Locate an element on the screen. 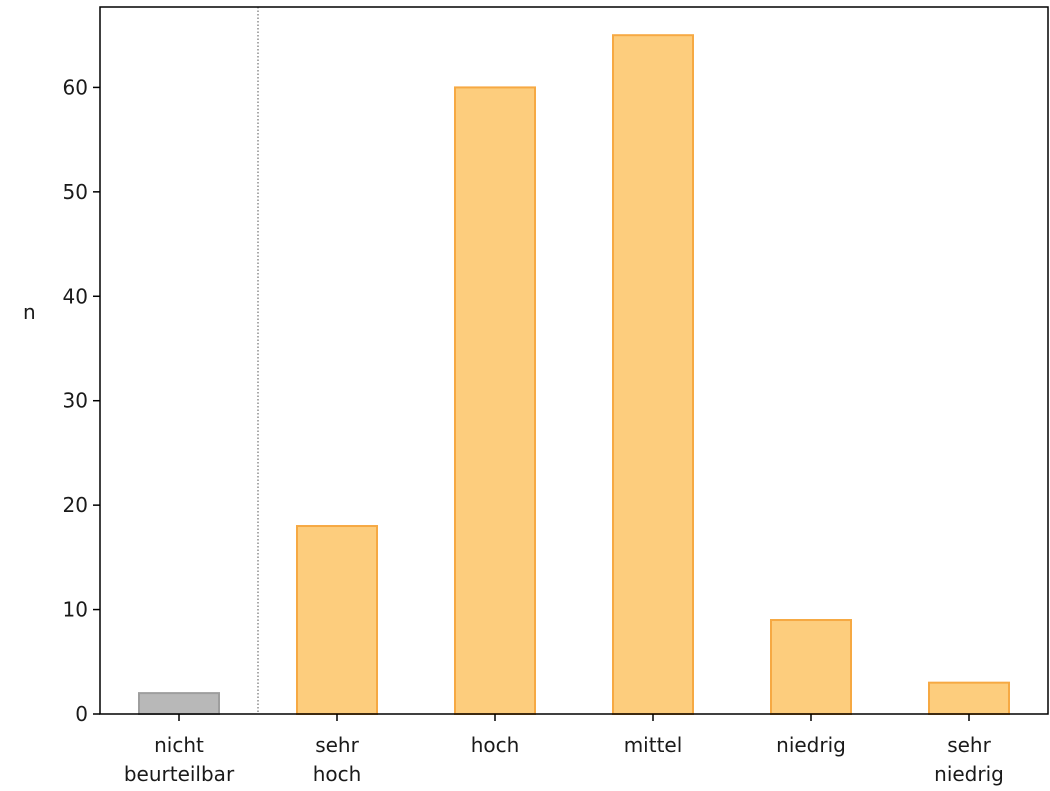 Image resolution: width=1050 pixels, height=791 pixels. bar-nicht-beurteilbar is located at coordinates (179, 703).